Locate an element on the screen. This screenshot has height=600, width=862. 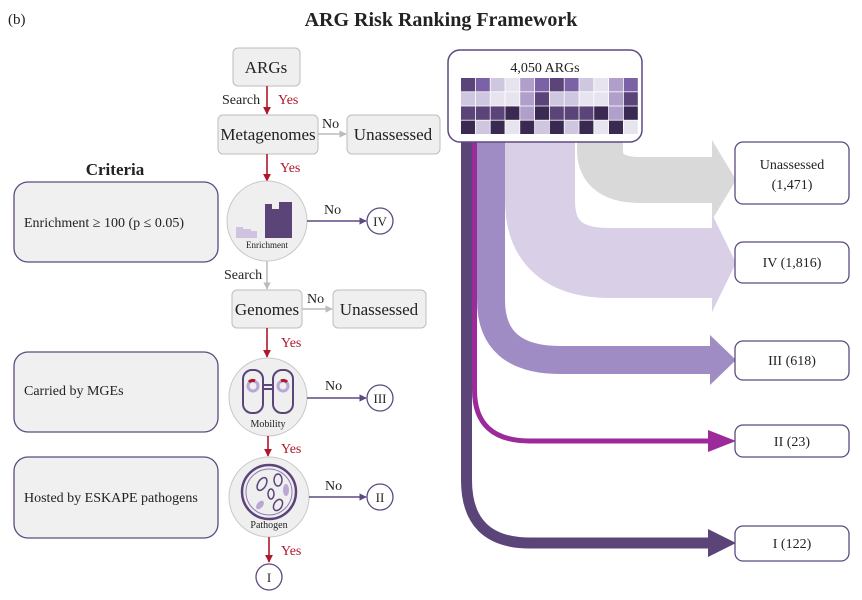
output-box-unassessed is located at coordinates (792, 173).